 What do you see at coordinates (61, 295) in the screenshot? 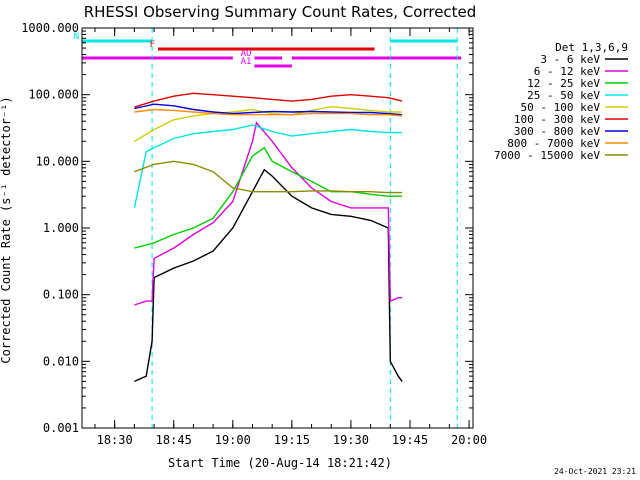
I see `y-tick-label: 0.100` at bounding box center [61, 295].